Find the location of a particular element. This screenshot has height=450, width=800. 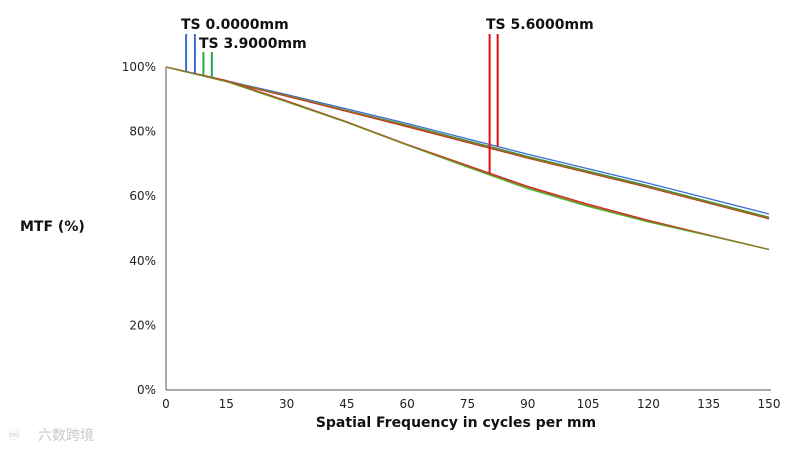

y-axis-title: MTF (%) is located at coordinates (52, 227).